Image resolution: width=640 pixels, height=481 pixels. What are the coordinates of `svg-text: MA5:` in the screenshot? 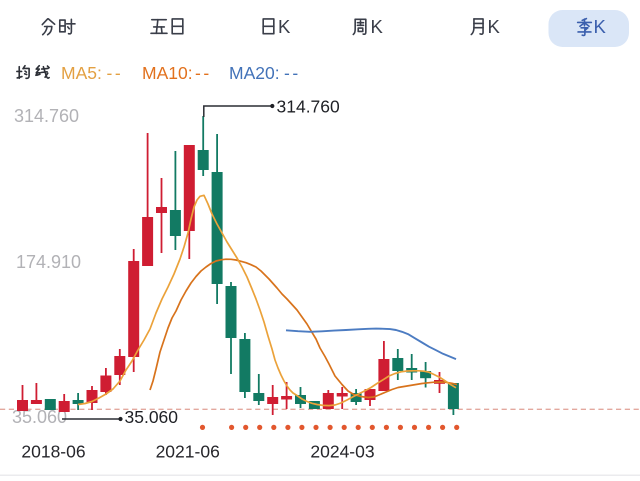 It's located at (81, 73).